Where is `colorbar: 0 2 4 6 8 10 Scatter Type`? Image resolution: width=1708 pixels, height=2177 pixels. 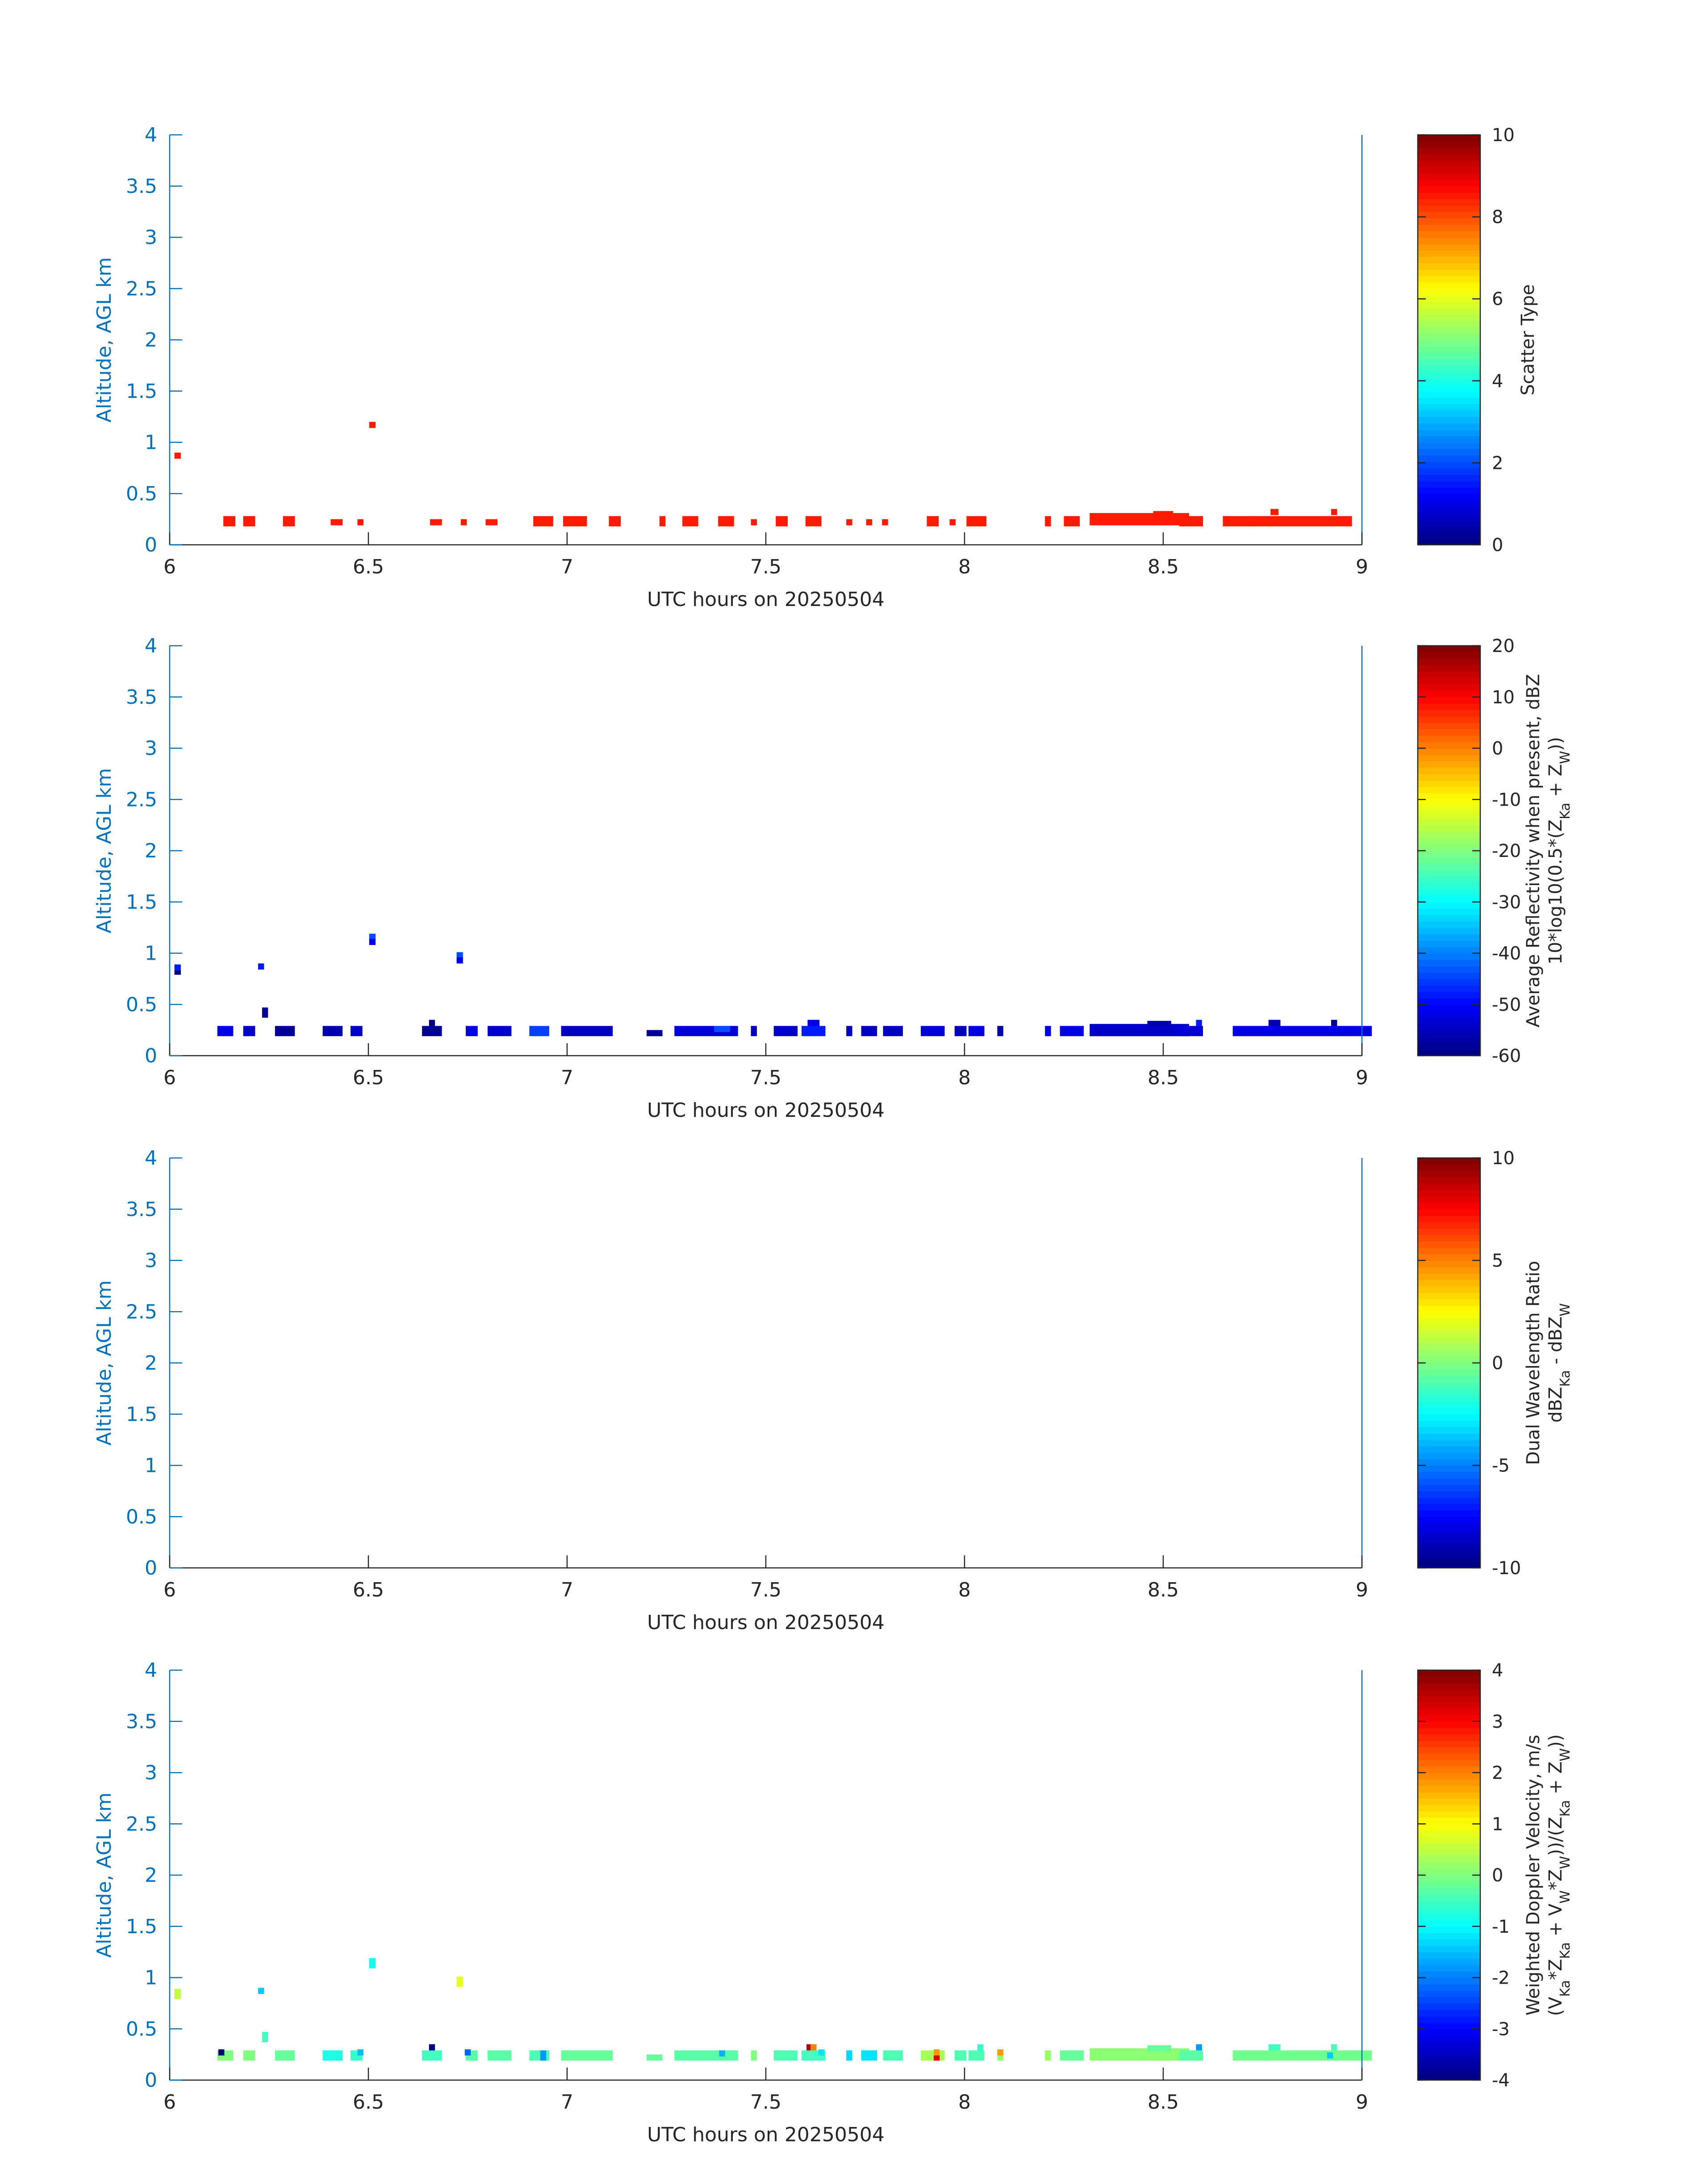
colorbar: 0 2 4 6 8 10 Scatter Type is located at coordinates (1477, 340).